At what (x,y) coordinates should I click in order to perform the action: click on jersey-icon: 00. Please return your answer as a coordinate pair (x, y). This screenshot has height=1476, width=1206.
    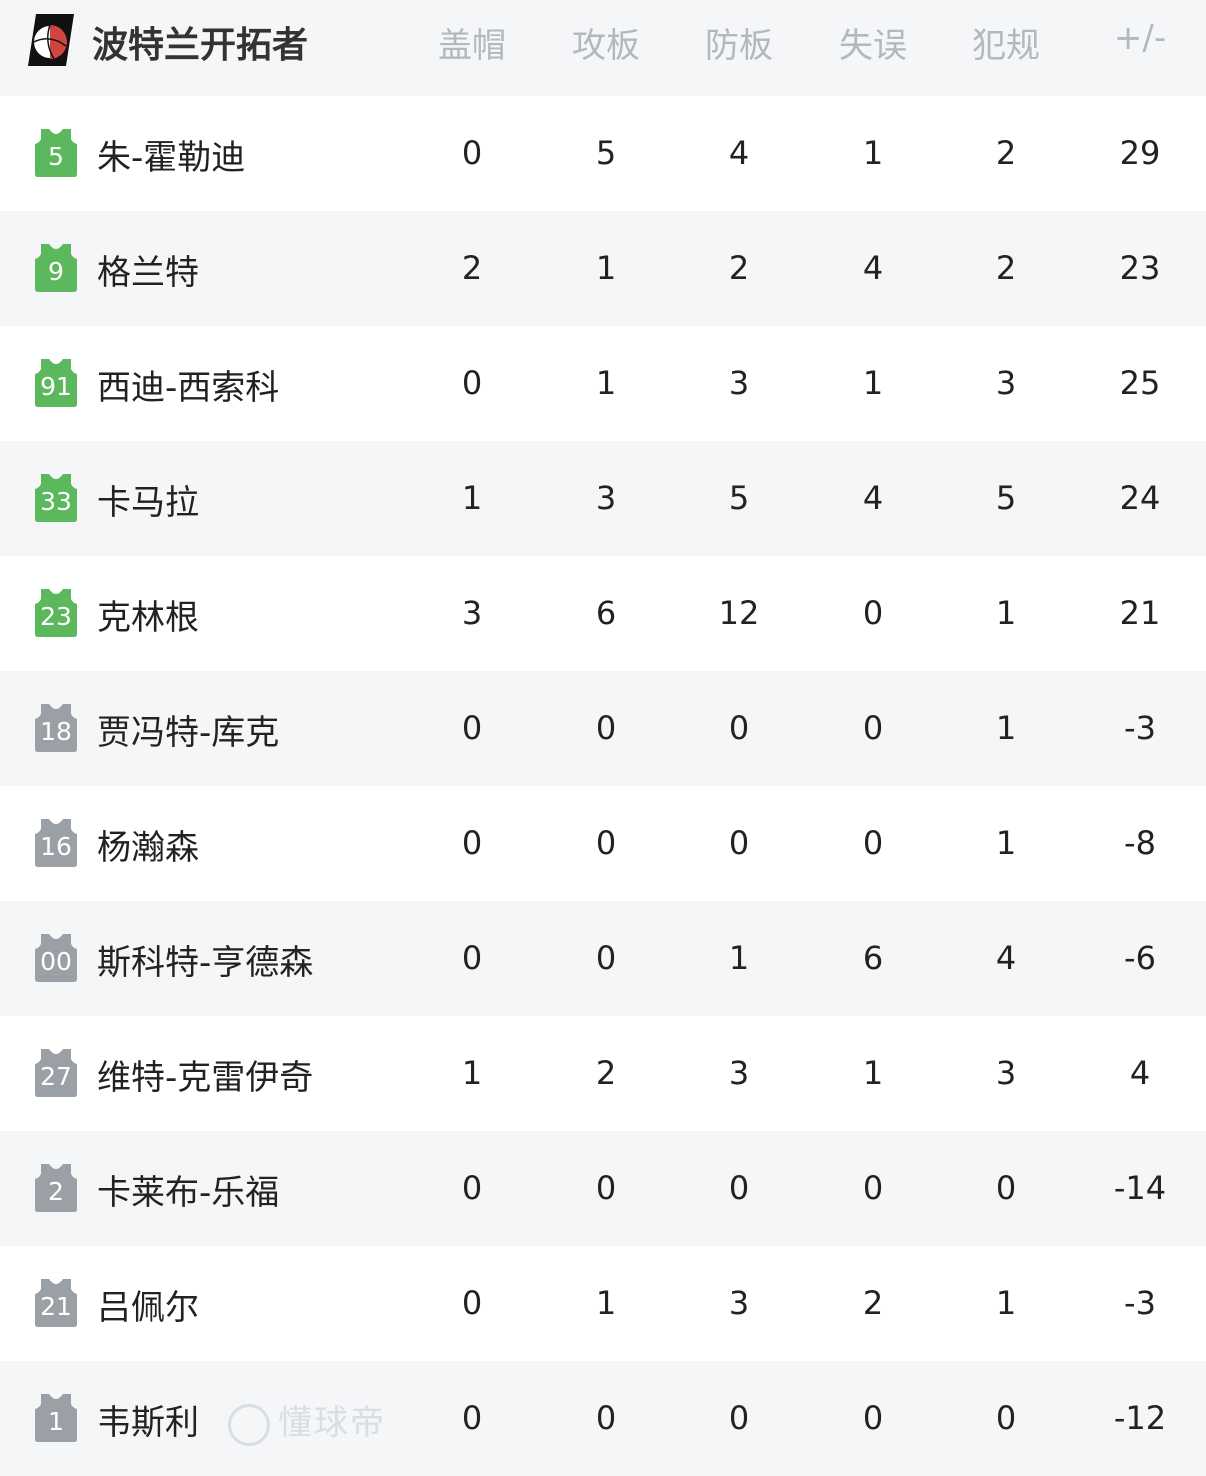
    Looking at the image, I should click on (56, 958).